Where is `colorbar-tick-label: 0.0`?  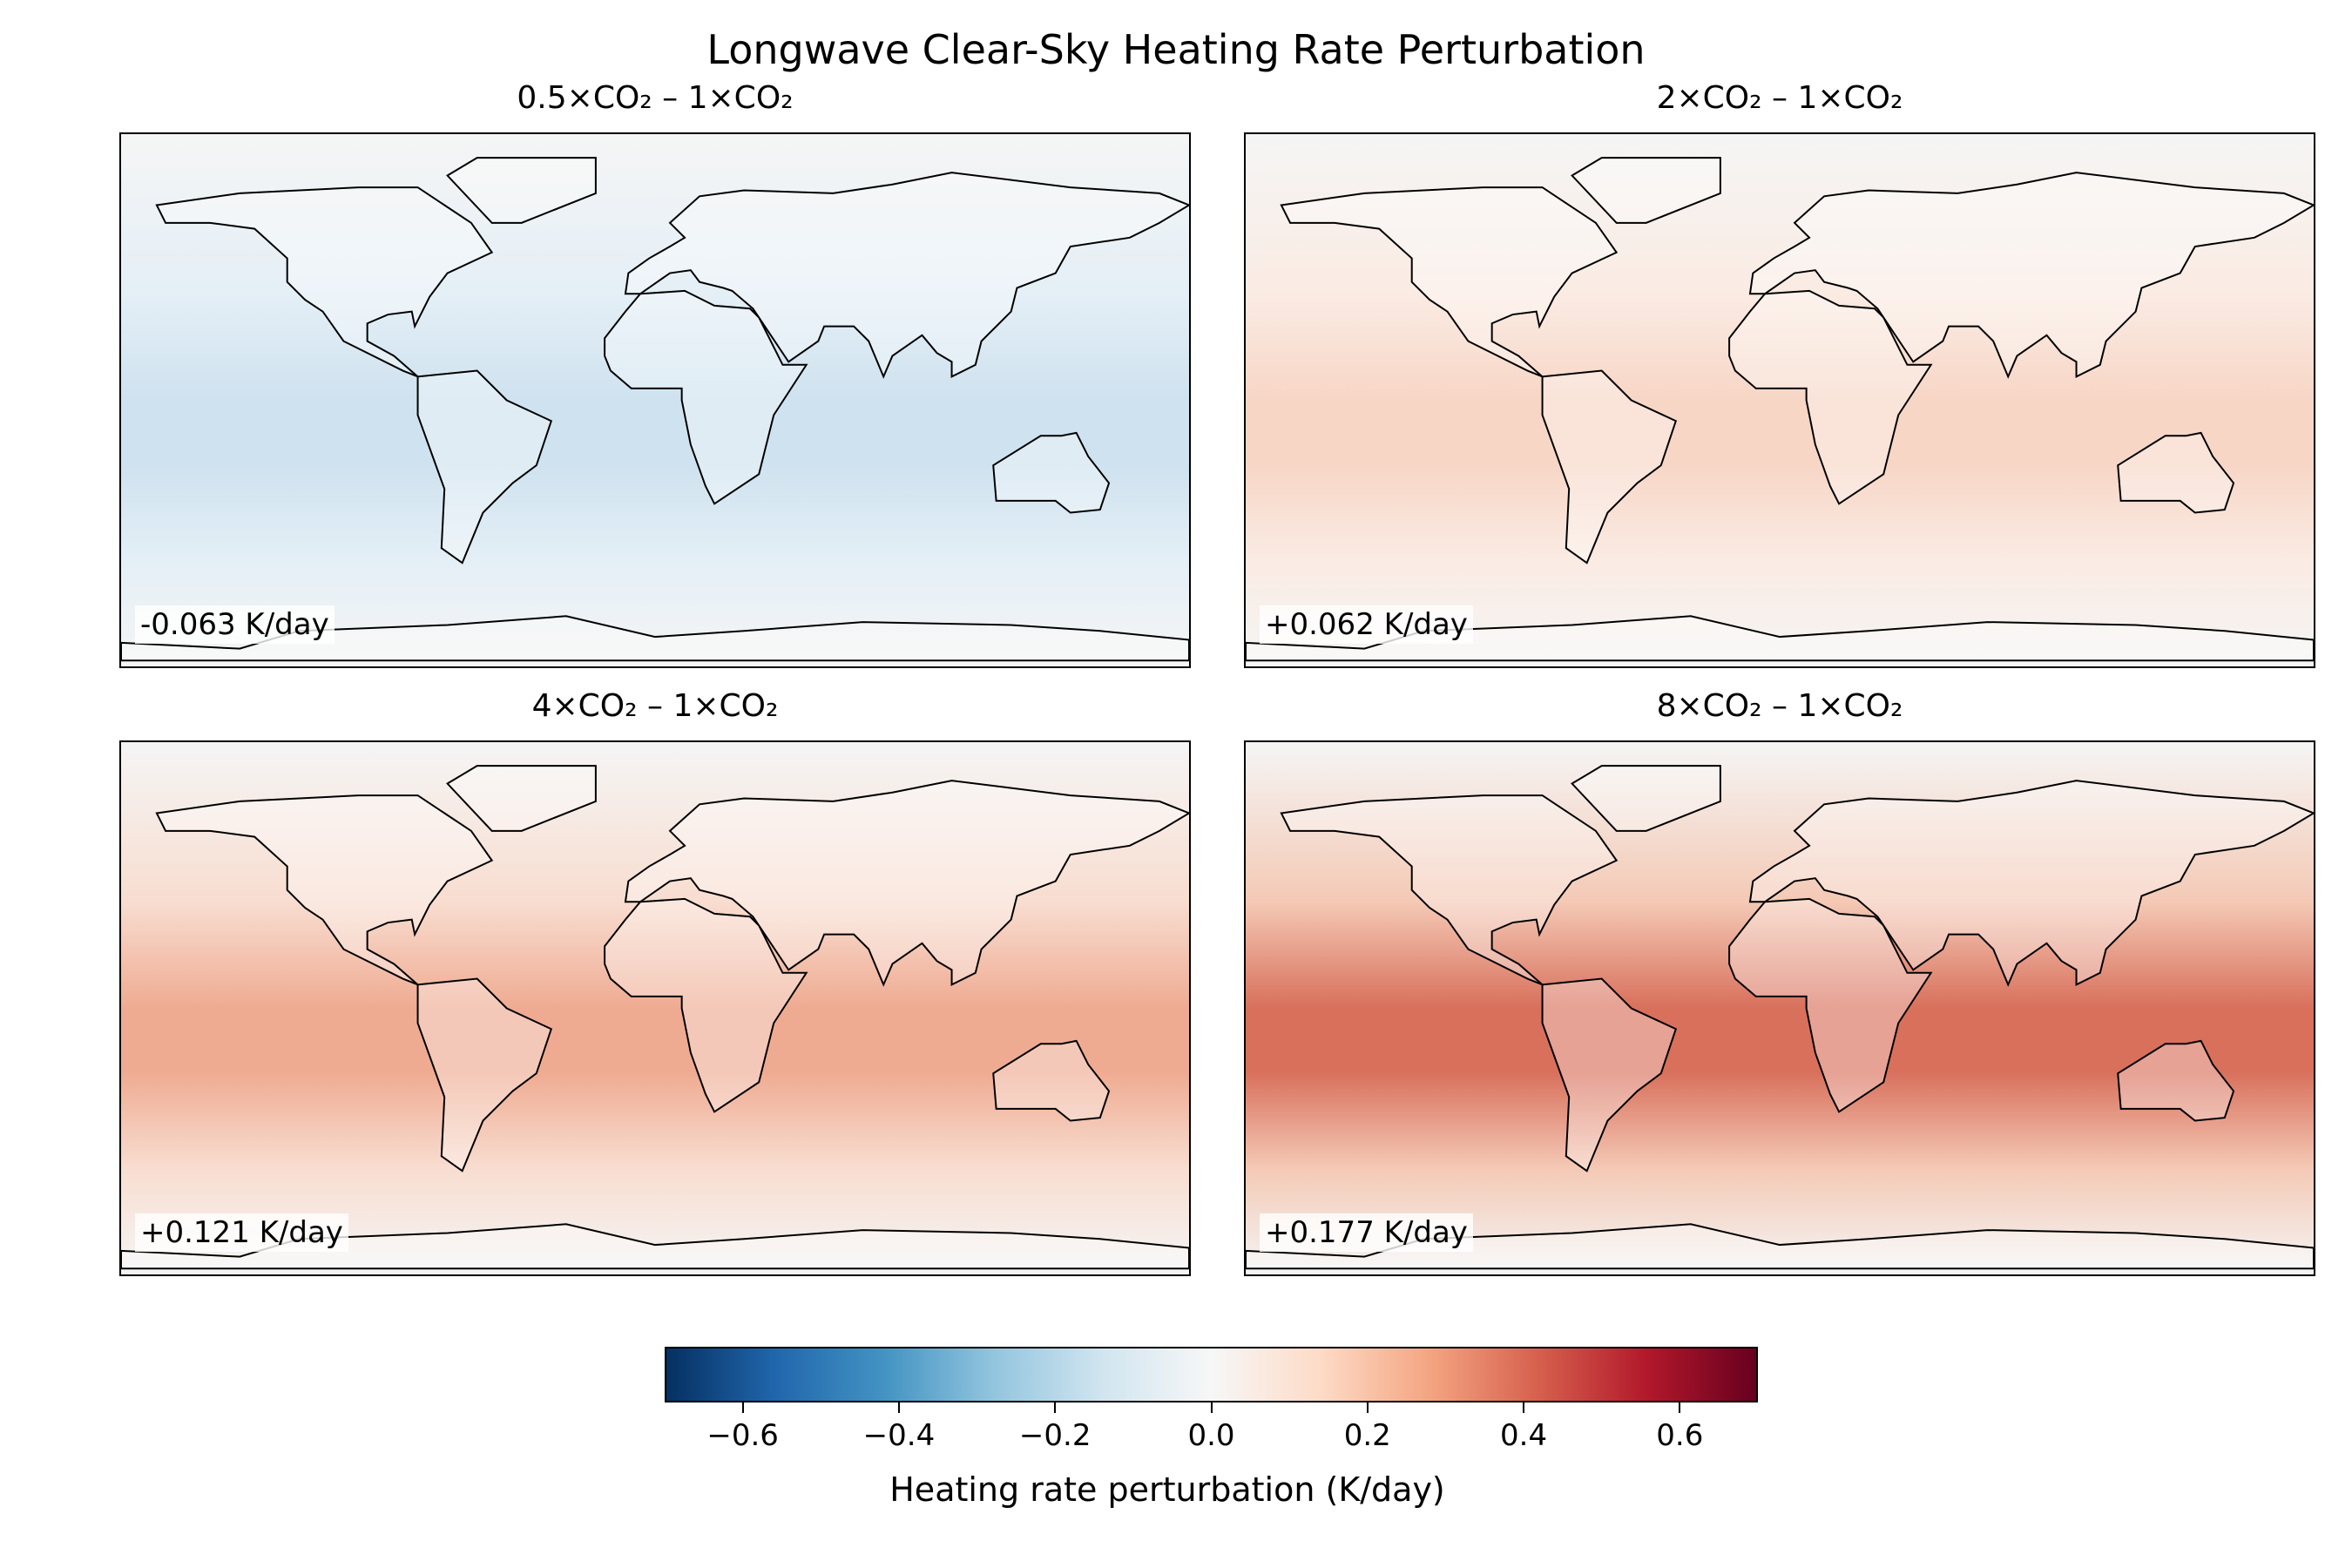
colorbar-tick-label: 0.0 is located at coordinates (1211, 1435).